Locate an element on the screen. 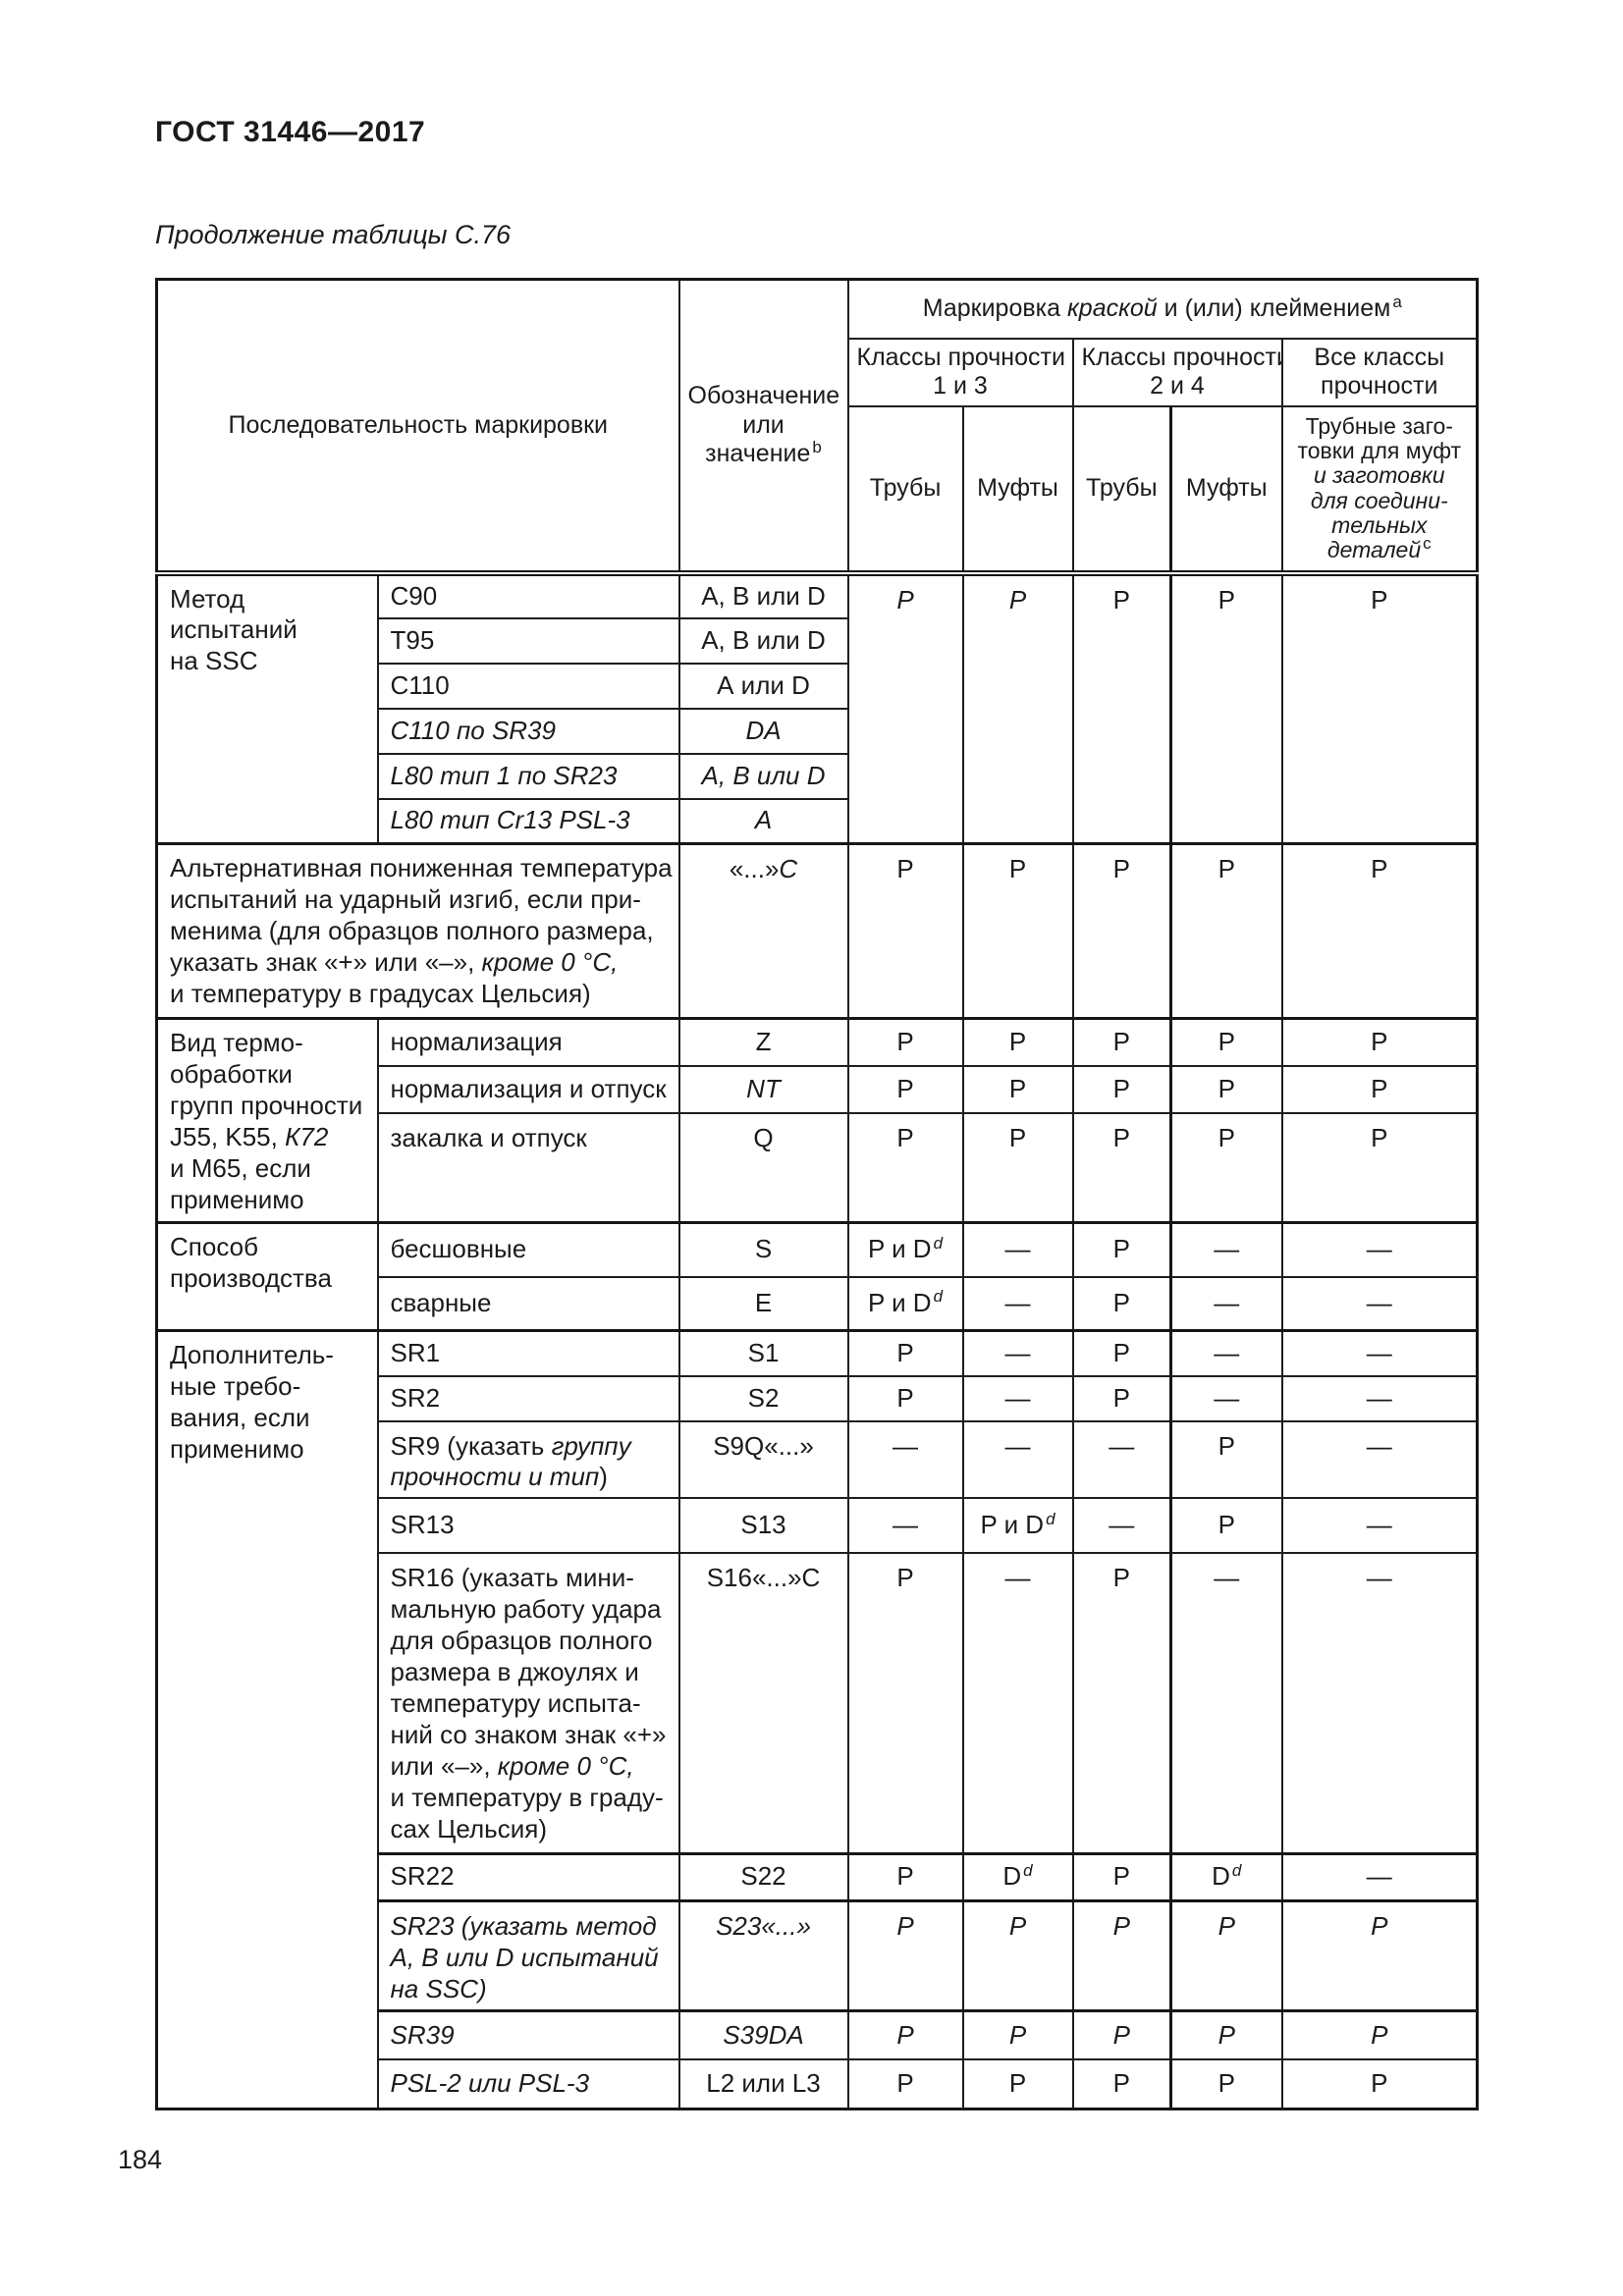 The height and width of the screenshot is (2296, 1623). value-cell: Q is located at coordinates (763, 1167).